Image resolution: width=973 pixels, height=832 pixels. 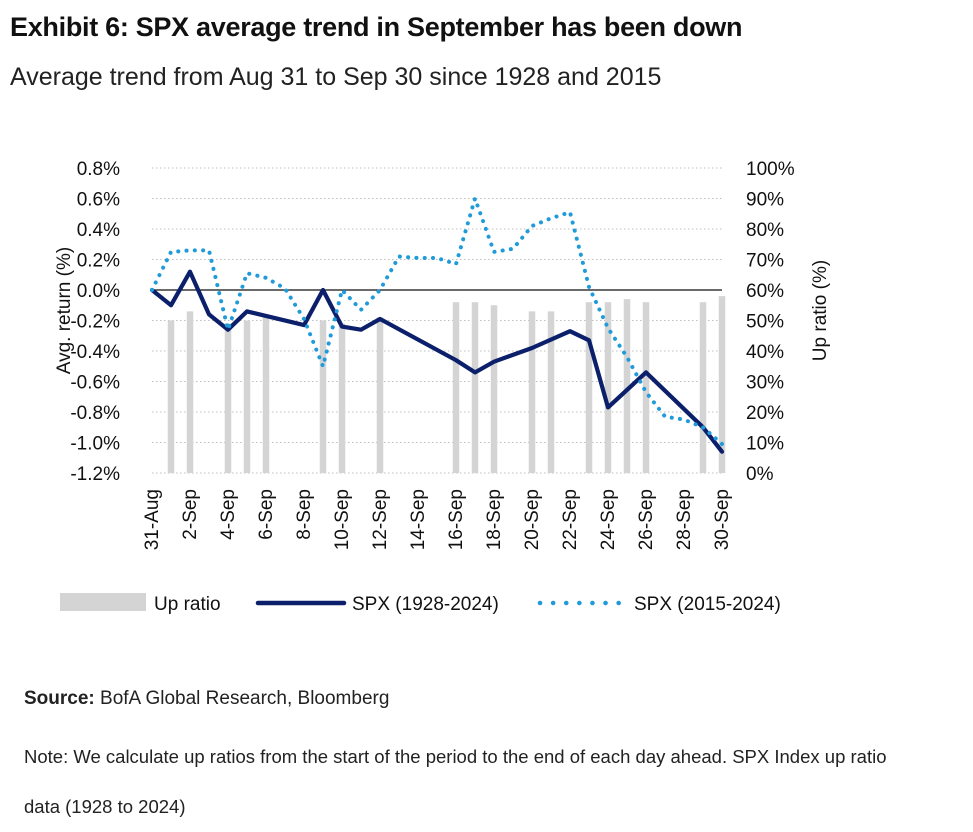 I want to click on x-tick-label: 10-Sep, so click(x=342, y=519).